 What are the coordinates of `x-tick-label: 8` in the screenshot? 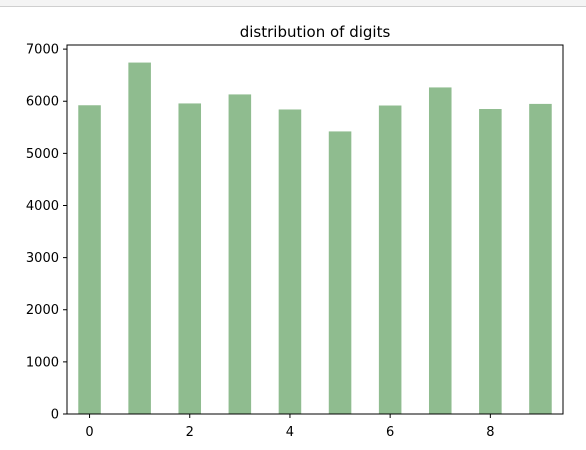 It's located at (490, 432).